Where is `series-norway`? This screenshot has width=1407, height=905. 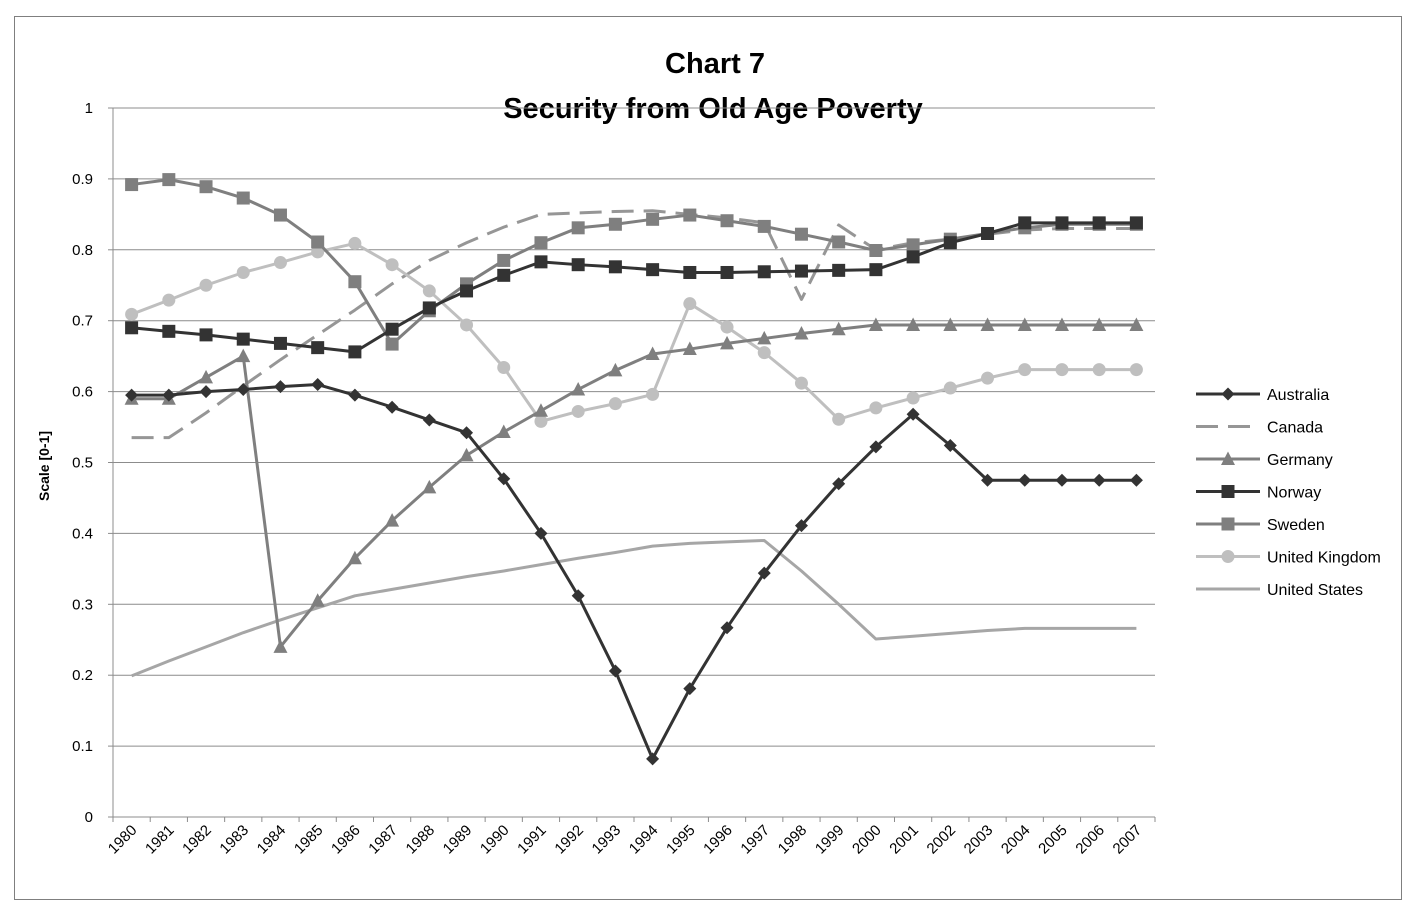
series-norway is located at coordinates (634, 287).